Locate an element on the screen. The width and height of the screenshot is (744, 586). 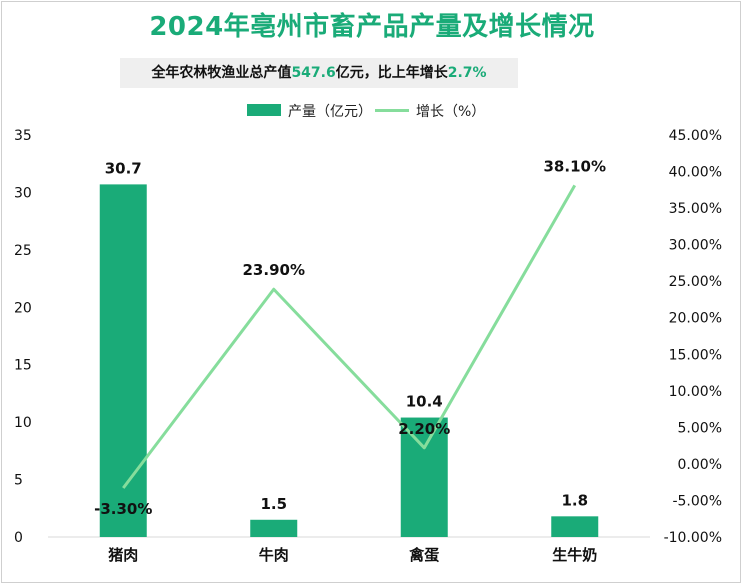
subtitle-growth-value: 2.7% is located at coordinates (467, 73).